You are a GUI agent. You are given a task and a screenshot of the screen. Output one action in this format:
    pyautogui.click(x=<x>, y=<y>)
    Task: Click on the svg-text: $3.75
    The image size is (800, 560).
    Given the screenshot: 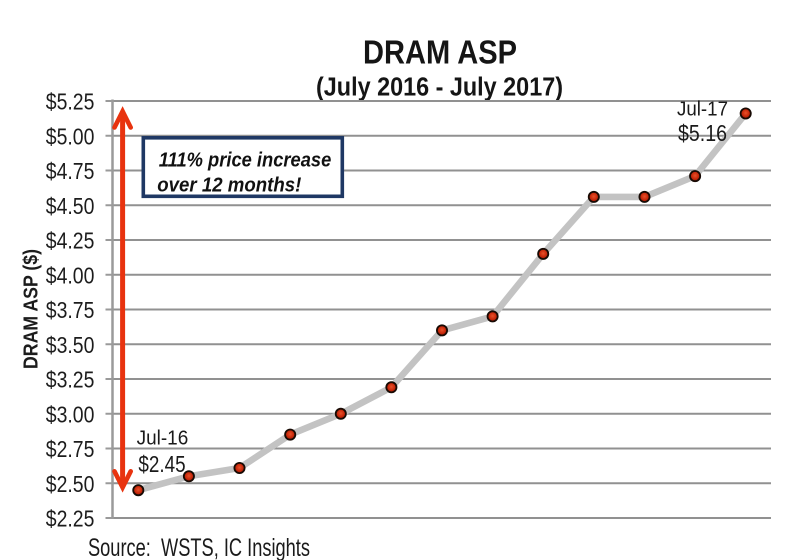 What is the action you would take?
    pyautogui.click(x=70, y=310)
    